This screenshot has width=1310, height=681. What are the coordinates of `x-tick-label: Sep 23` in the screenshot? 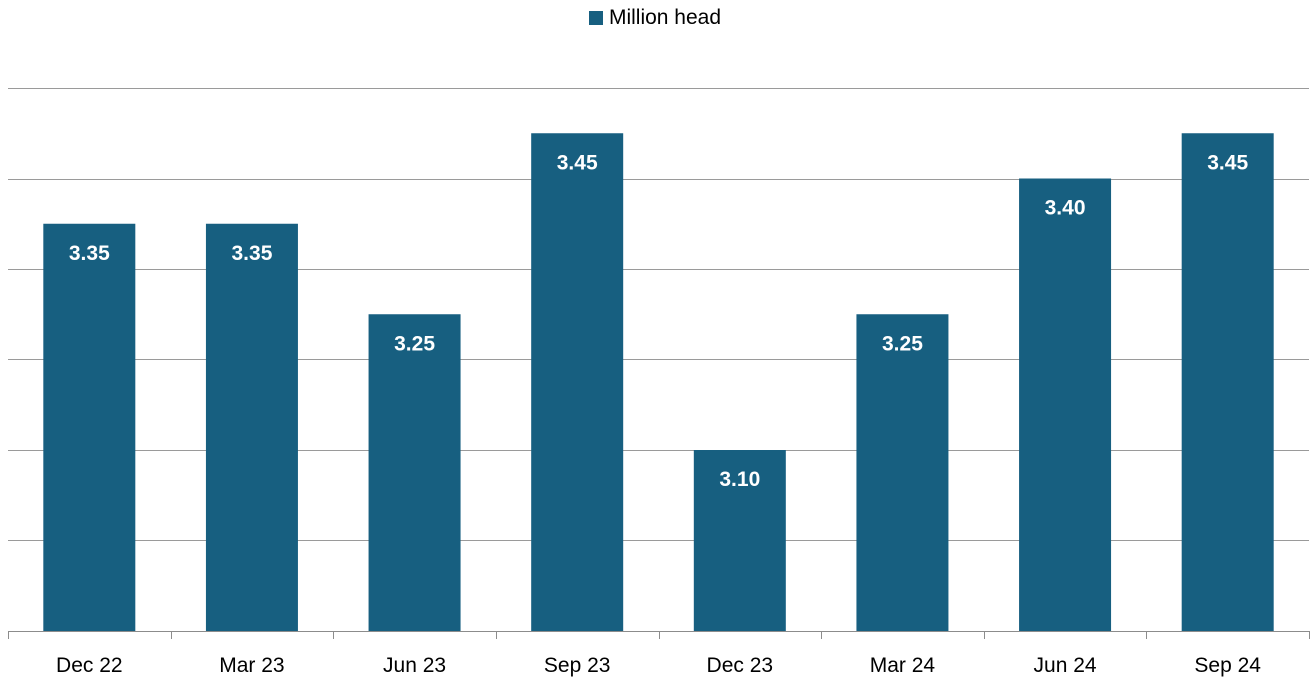 It's located at (577, 665).